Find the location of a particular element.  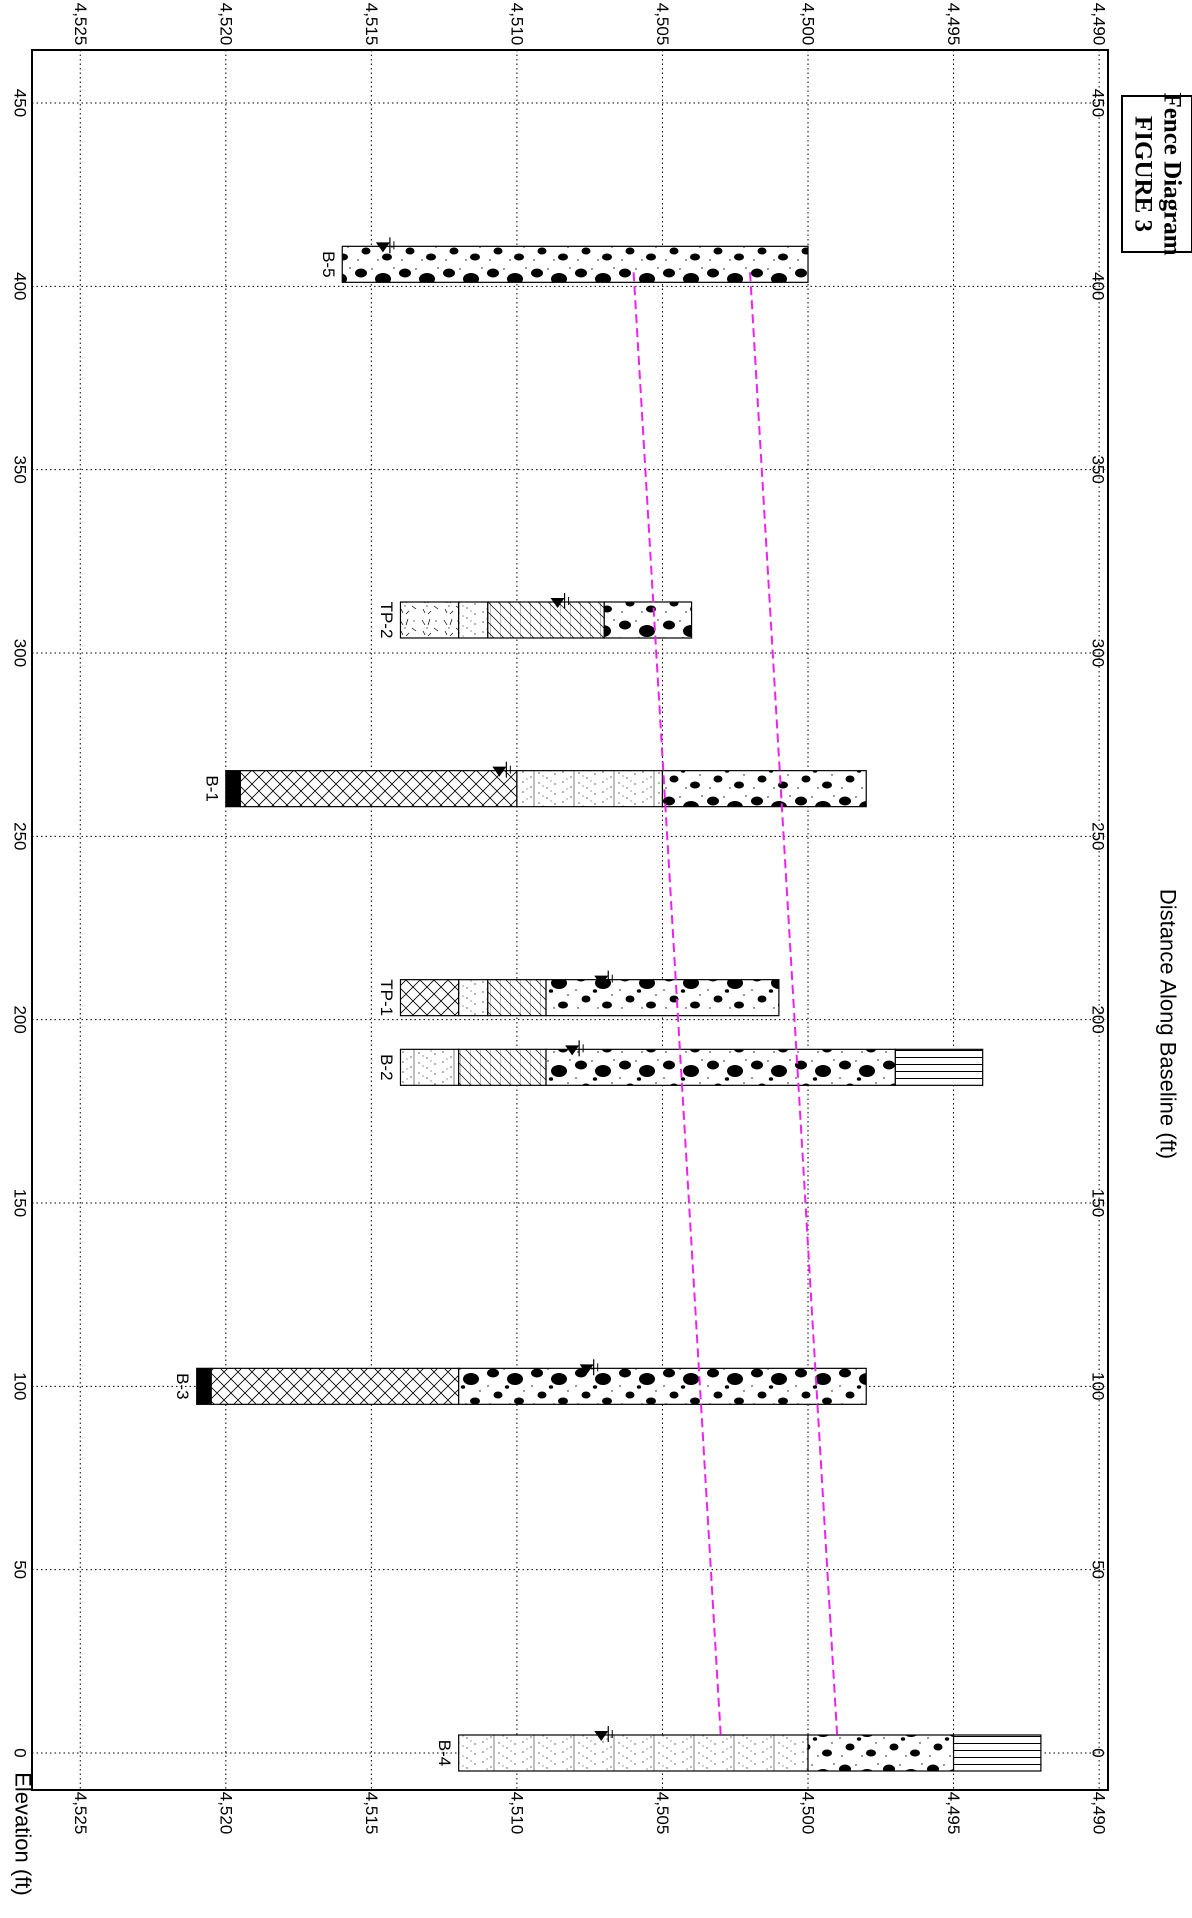

boring-label: B-4 is located at coordinates (444, 1753).